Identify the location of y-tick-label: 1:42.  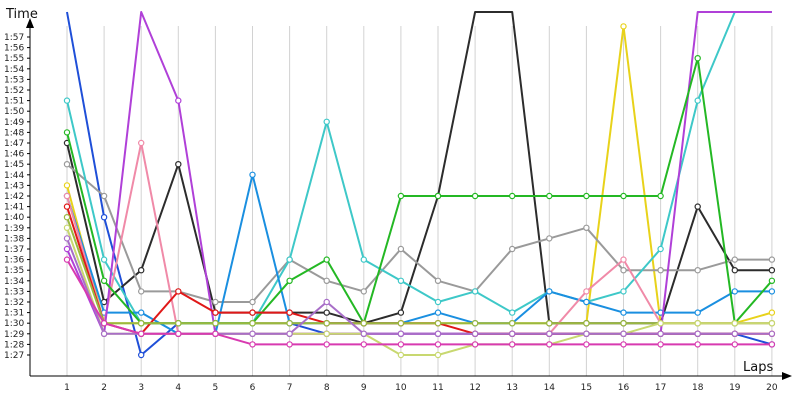
(14, 197).